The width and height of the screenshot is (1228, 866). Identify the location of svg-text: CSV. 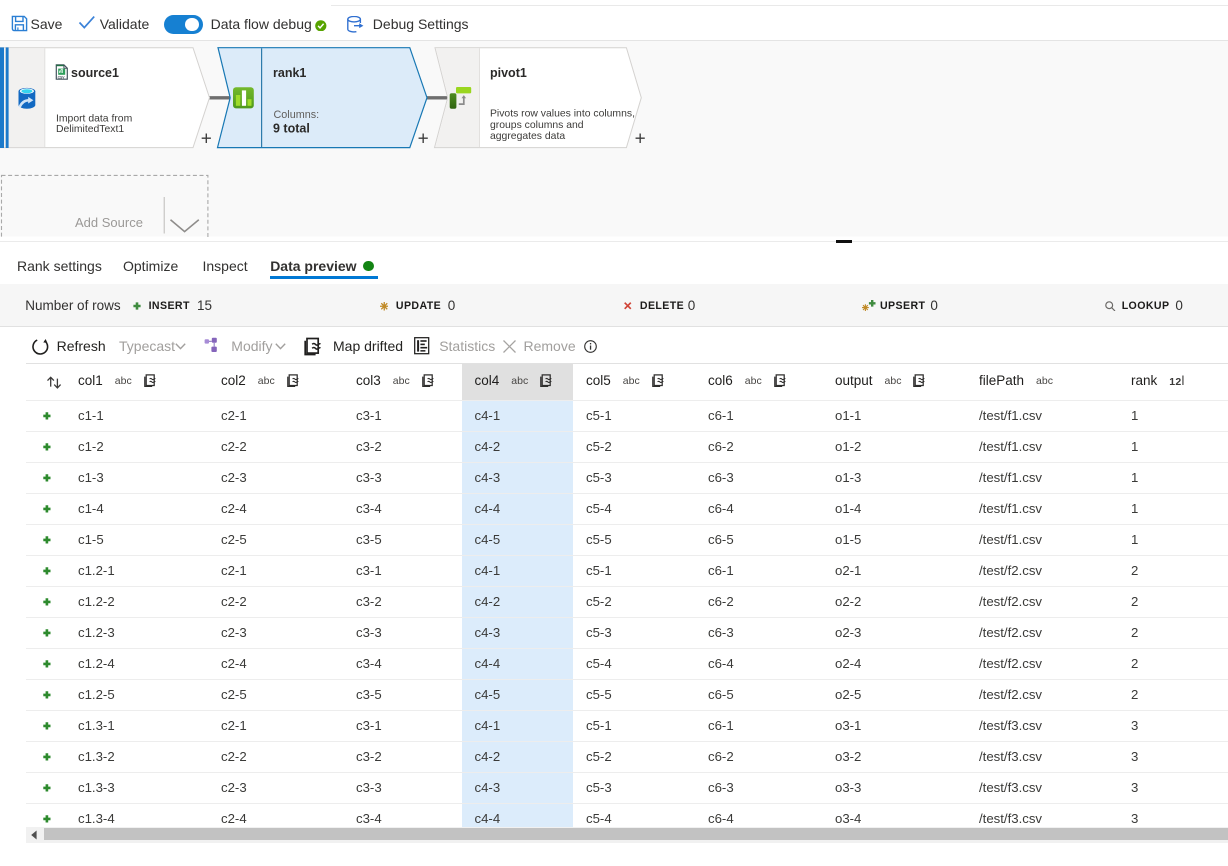
(62, 77).